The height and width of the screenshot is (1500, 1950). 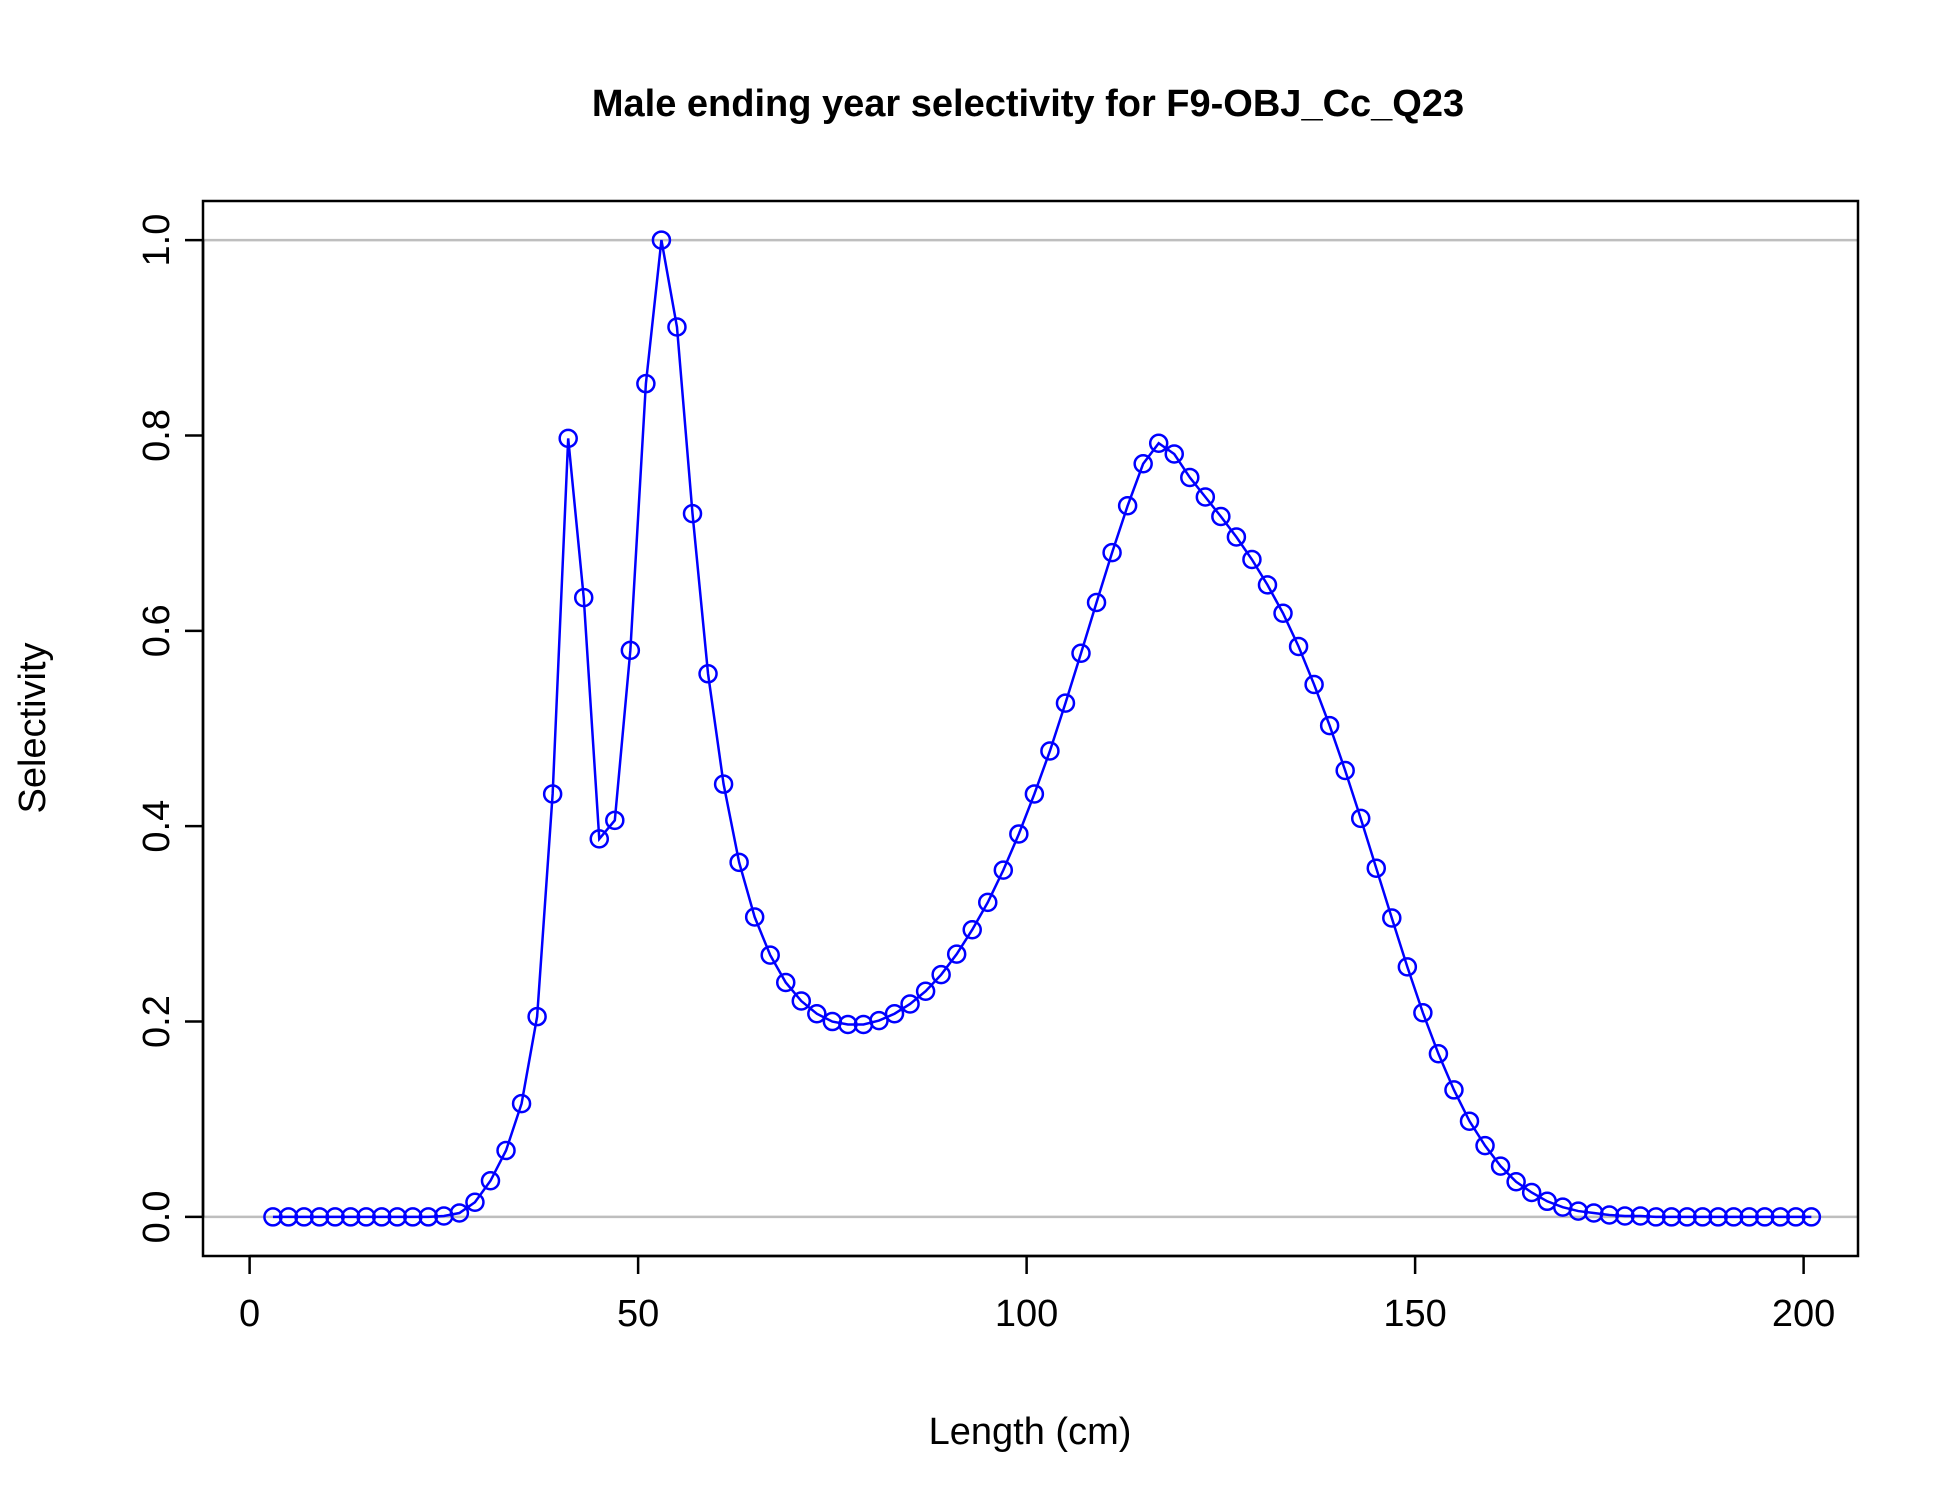 What do you see at coordinates (249, 1314) in the screenshot?
I see `x-tick-label: 0` at bounding box center [249, 1314].